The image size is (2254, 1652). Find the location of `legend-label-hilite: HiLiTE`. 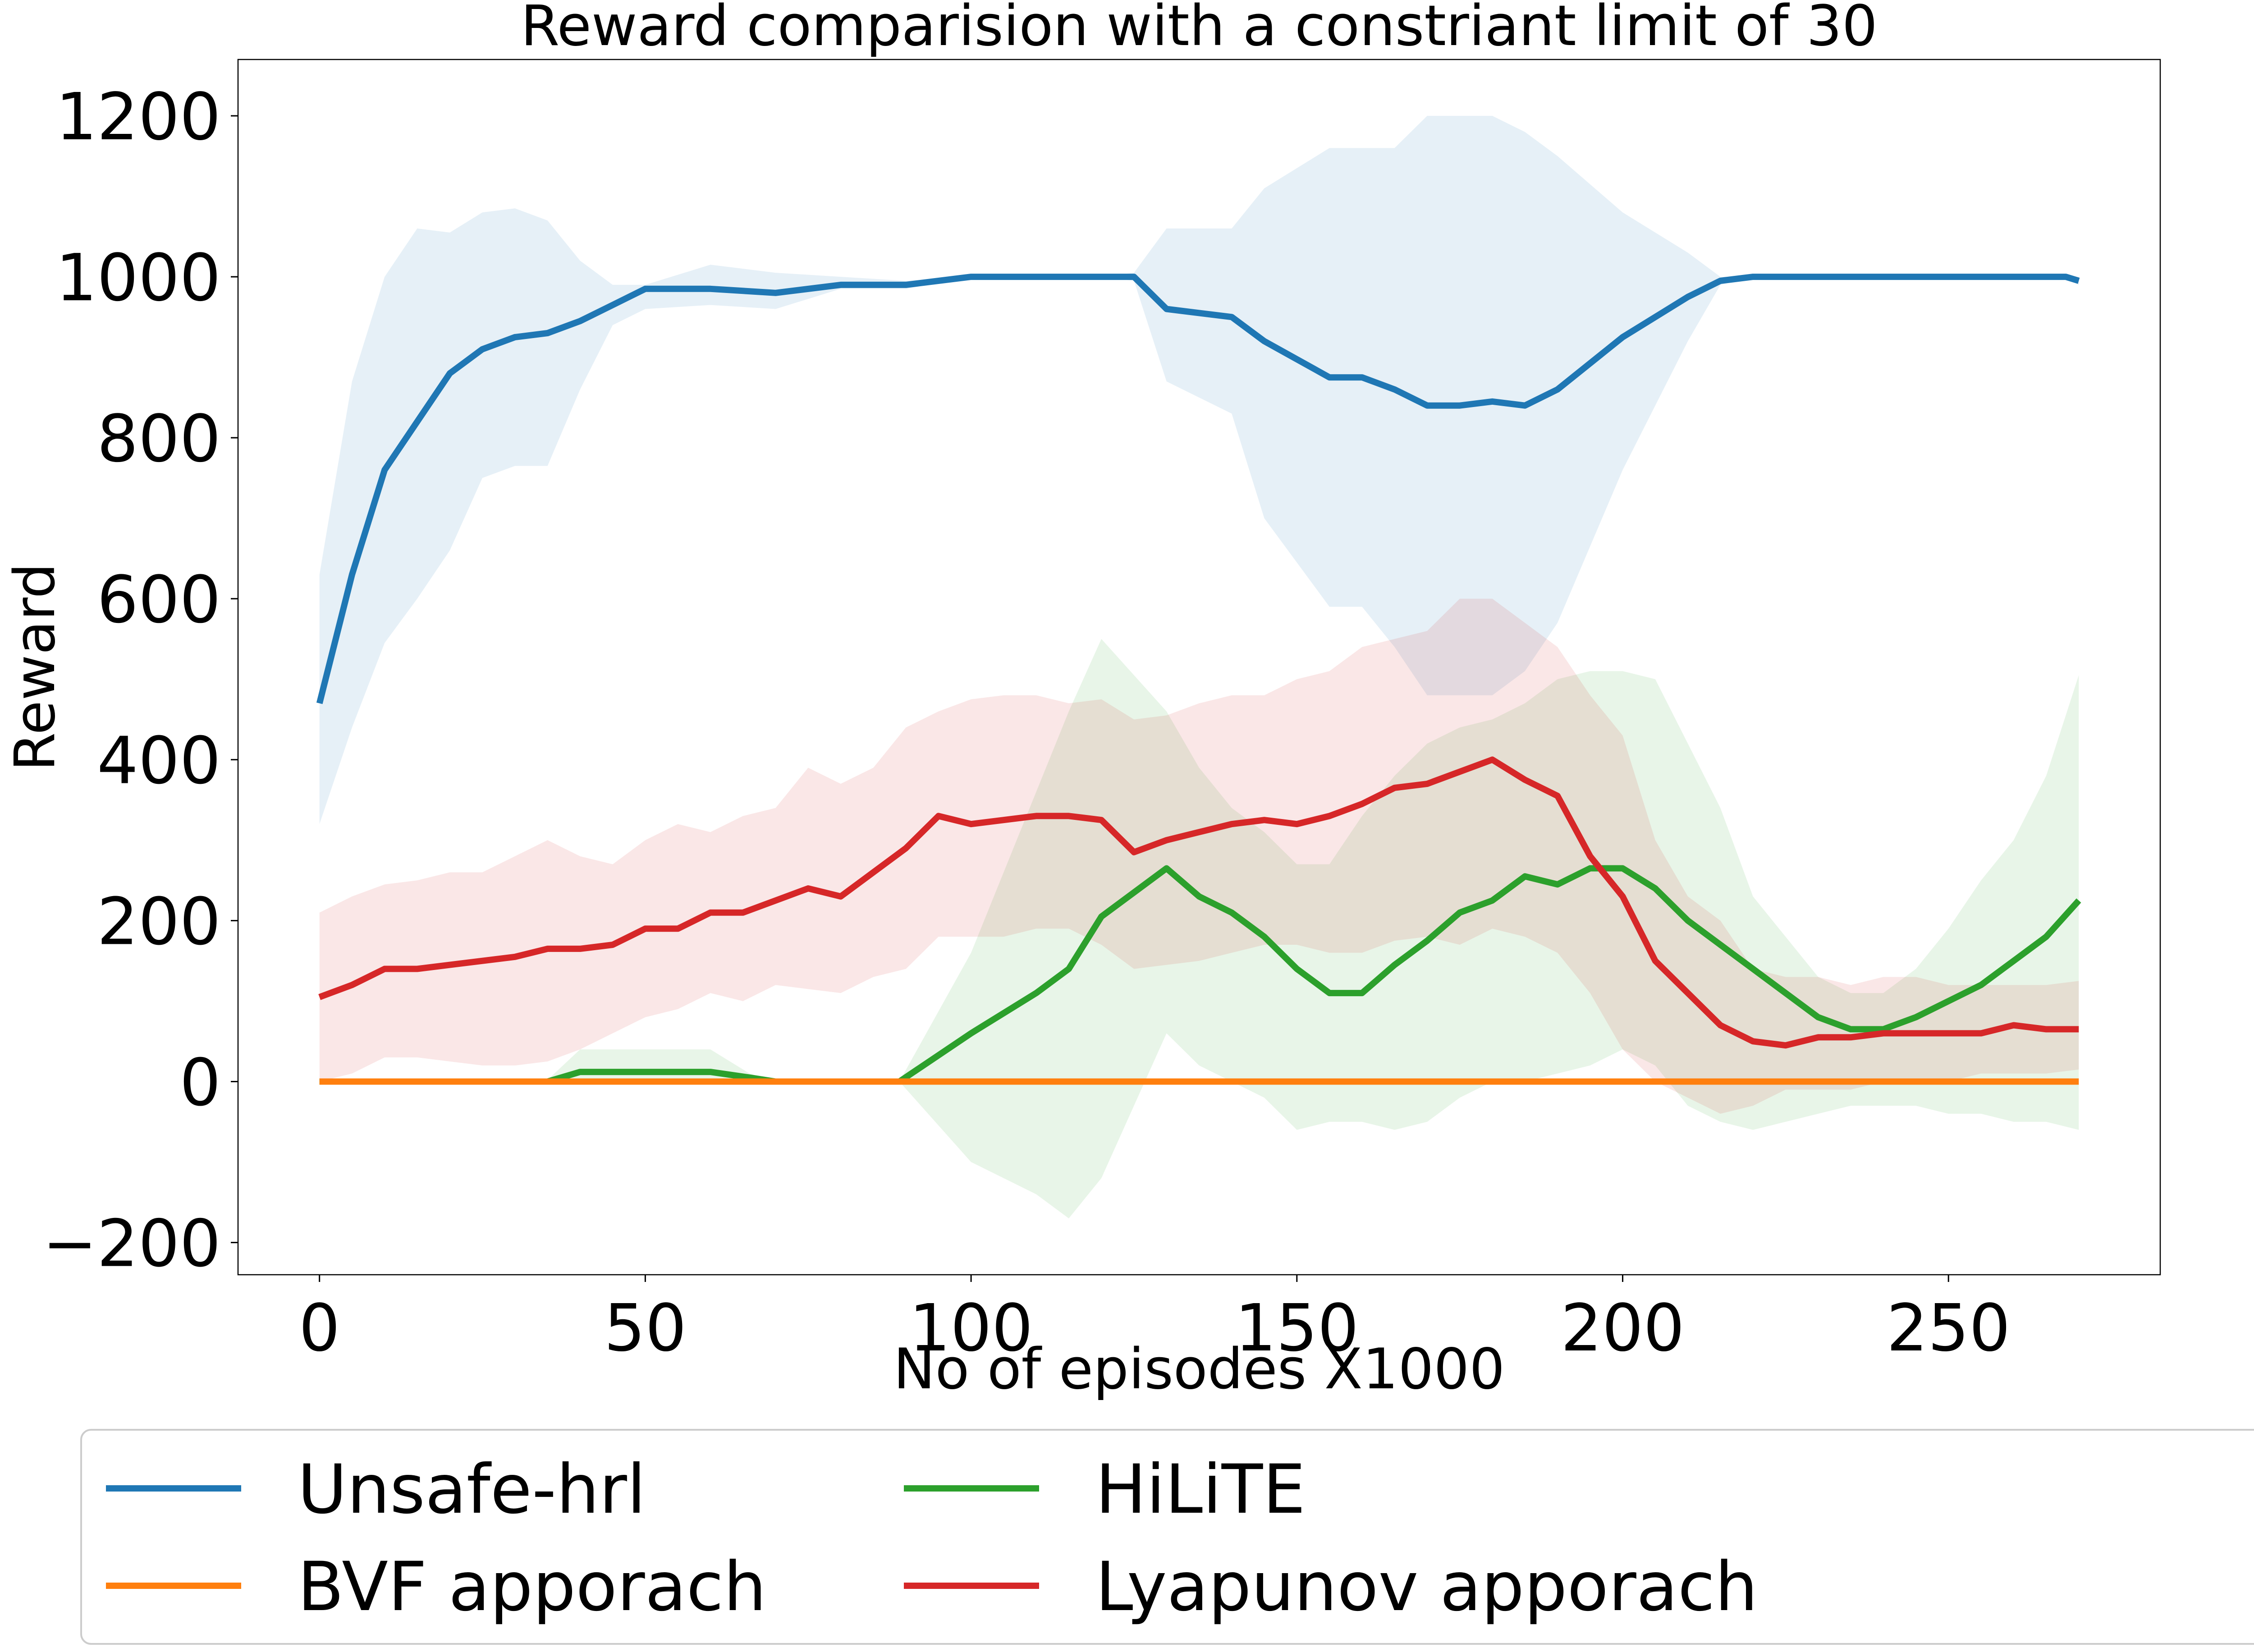

legend-label-hilite: HiLiTE is located at coordinates (1200, 1490).